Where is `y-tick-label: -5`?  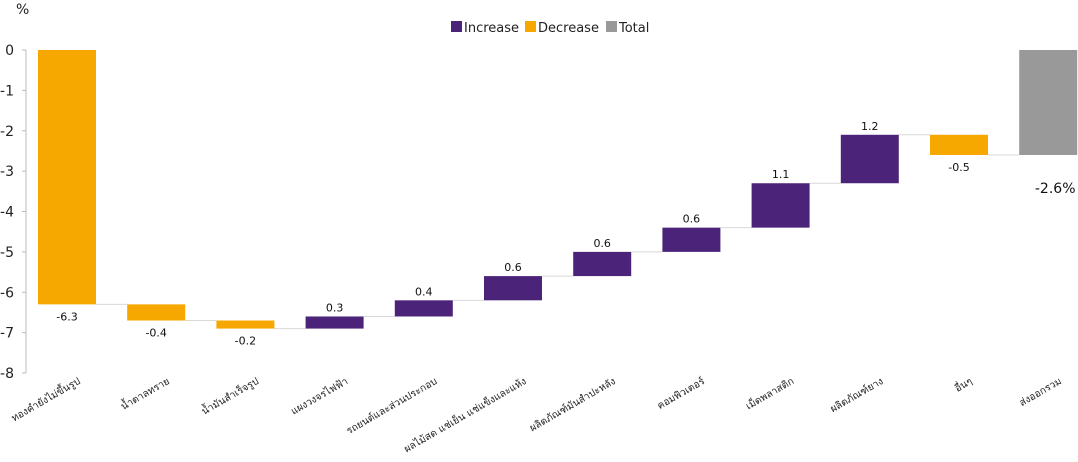 y-tick-label: -5 is located at coordinates (7, 253).